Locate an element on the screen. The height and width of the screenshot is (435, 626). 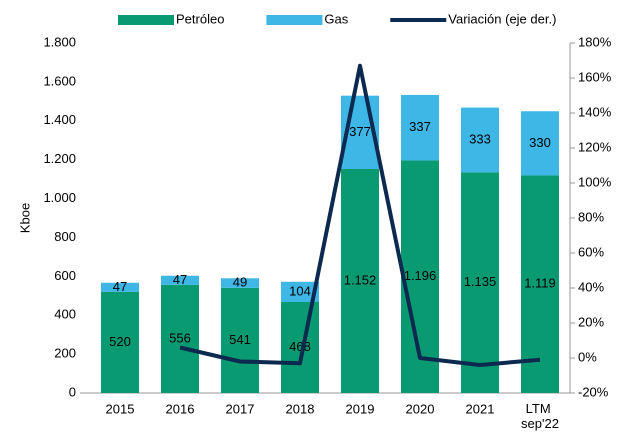
y-tick-label: 1.400 is located at coordinates (59, 119).